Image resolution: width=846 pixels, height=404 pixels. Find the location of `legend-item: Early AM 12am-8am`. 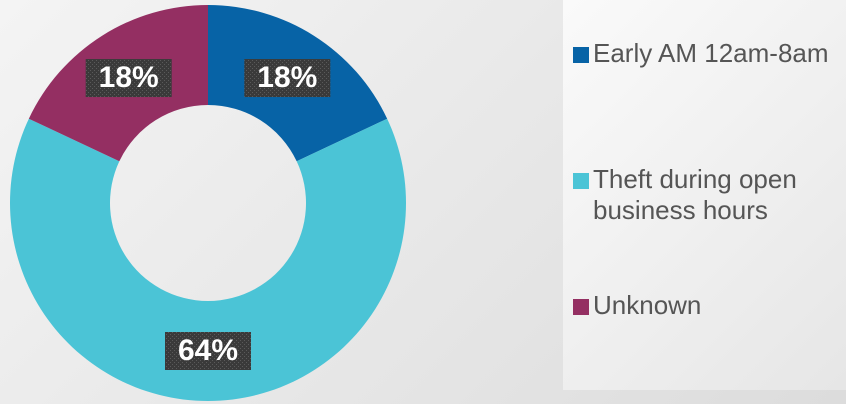

legend-item: Early AM 12am-8am is located at coordinates (701, 53).